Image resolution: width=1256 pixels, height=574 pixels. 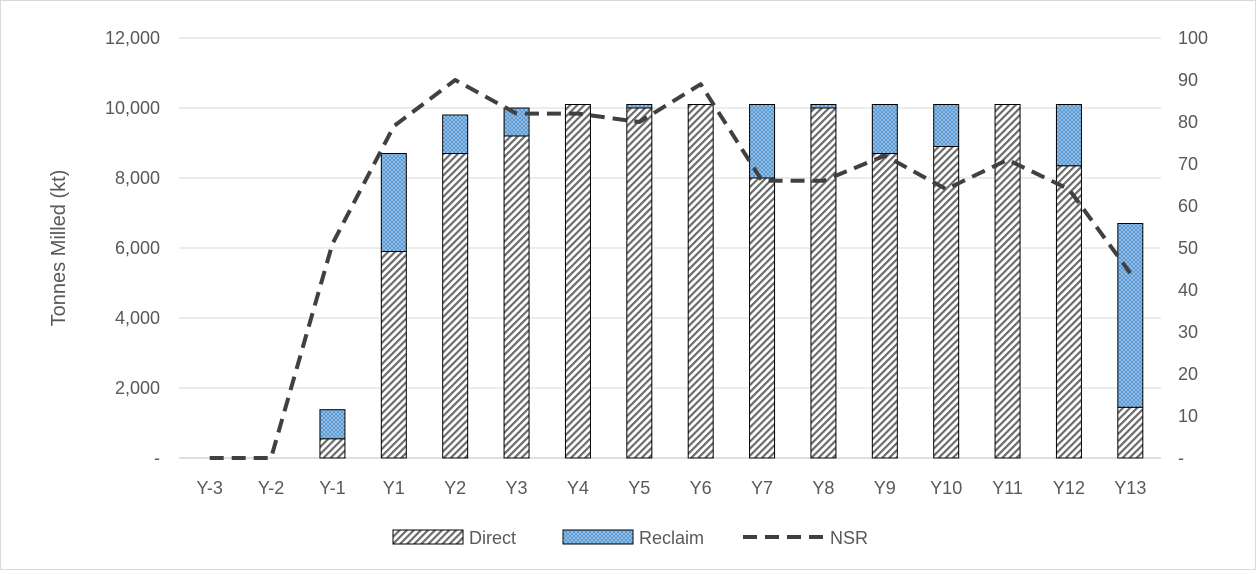 What do you see at coordinates (1188, 122) in the screenshot?
I see `y2-tick-label: 80` at bounding box center [1188, 122].